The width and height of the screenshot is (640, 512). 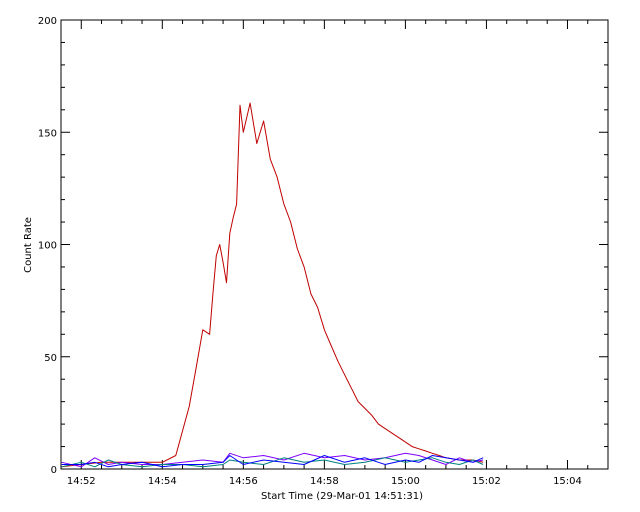 I want to click on x-tick-label: 14:56, so click(x=243, y=481).